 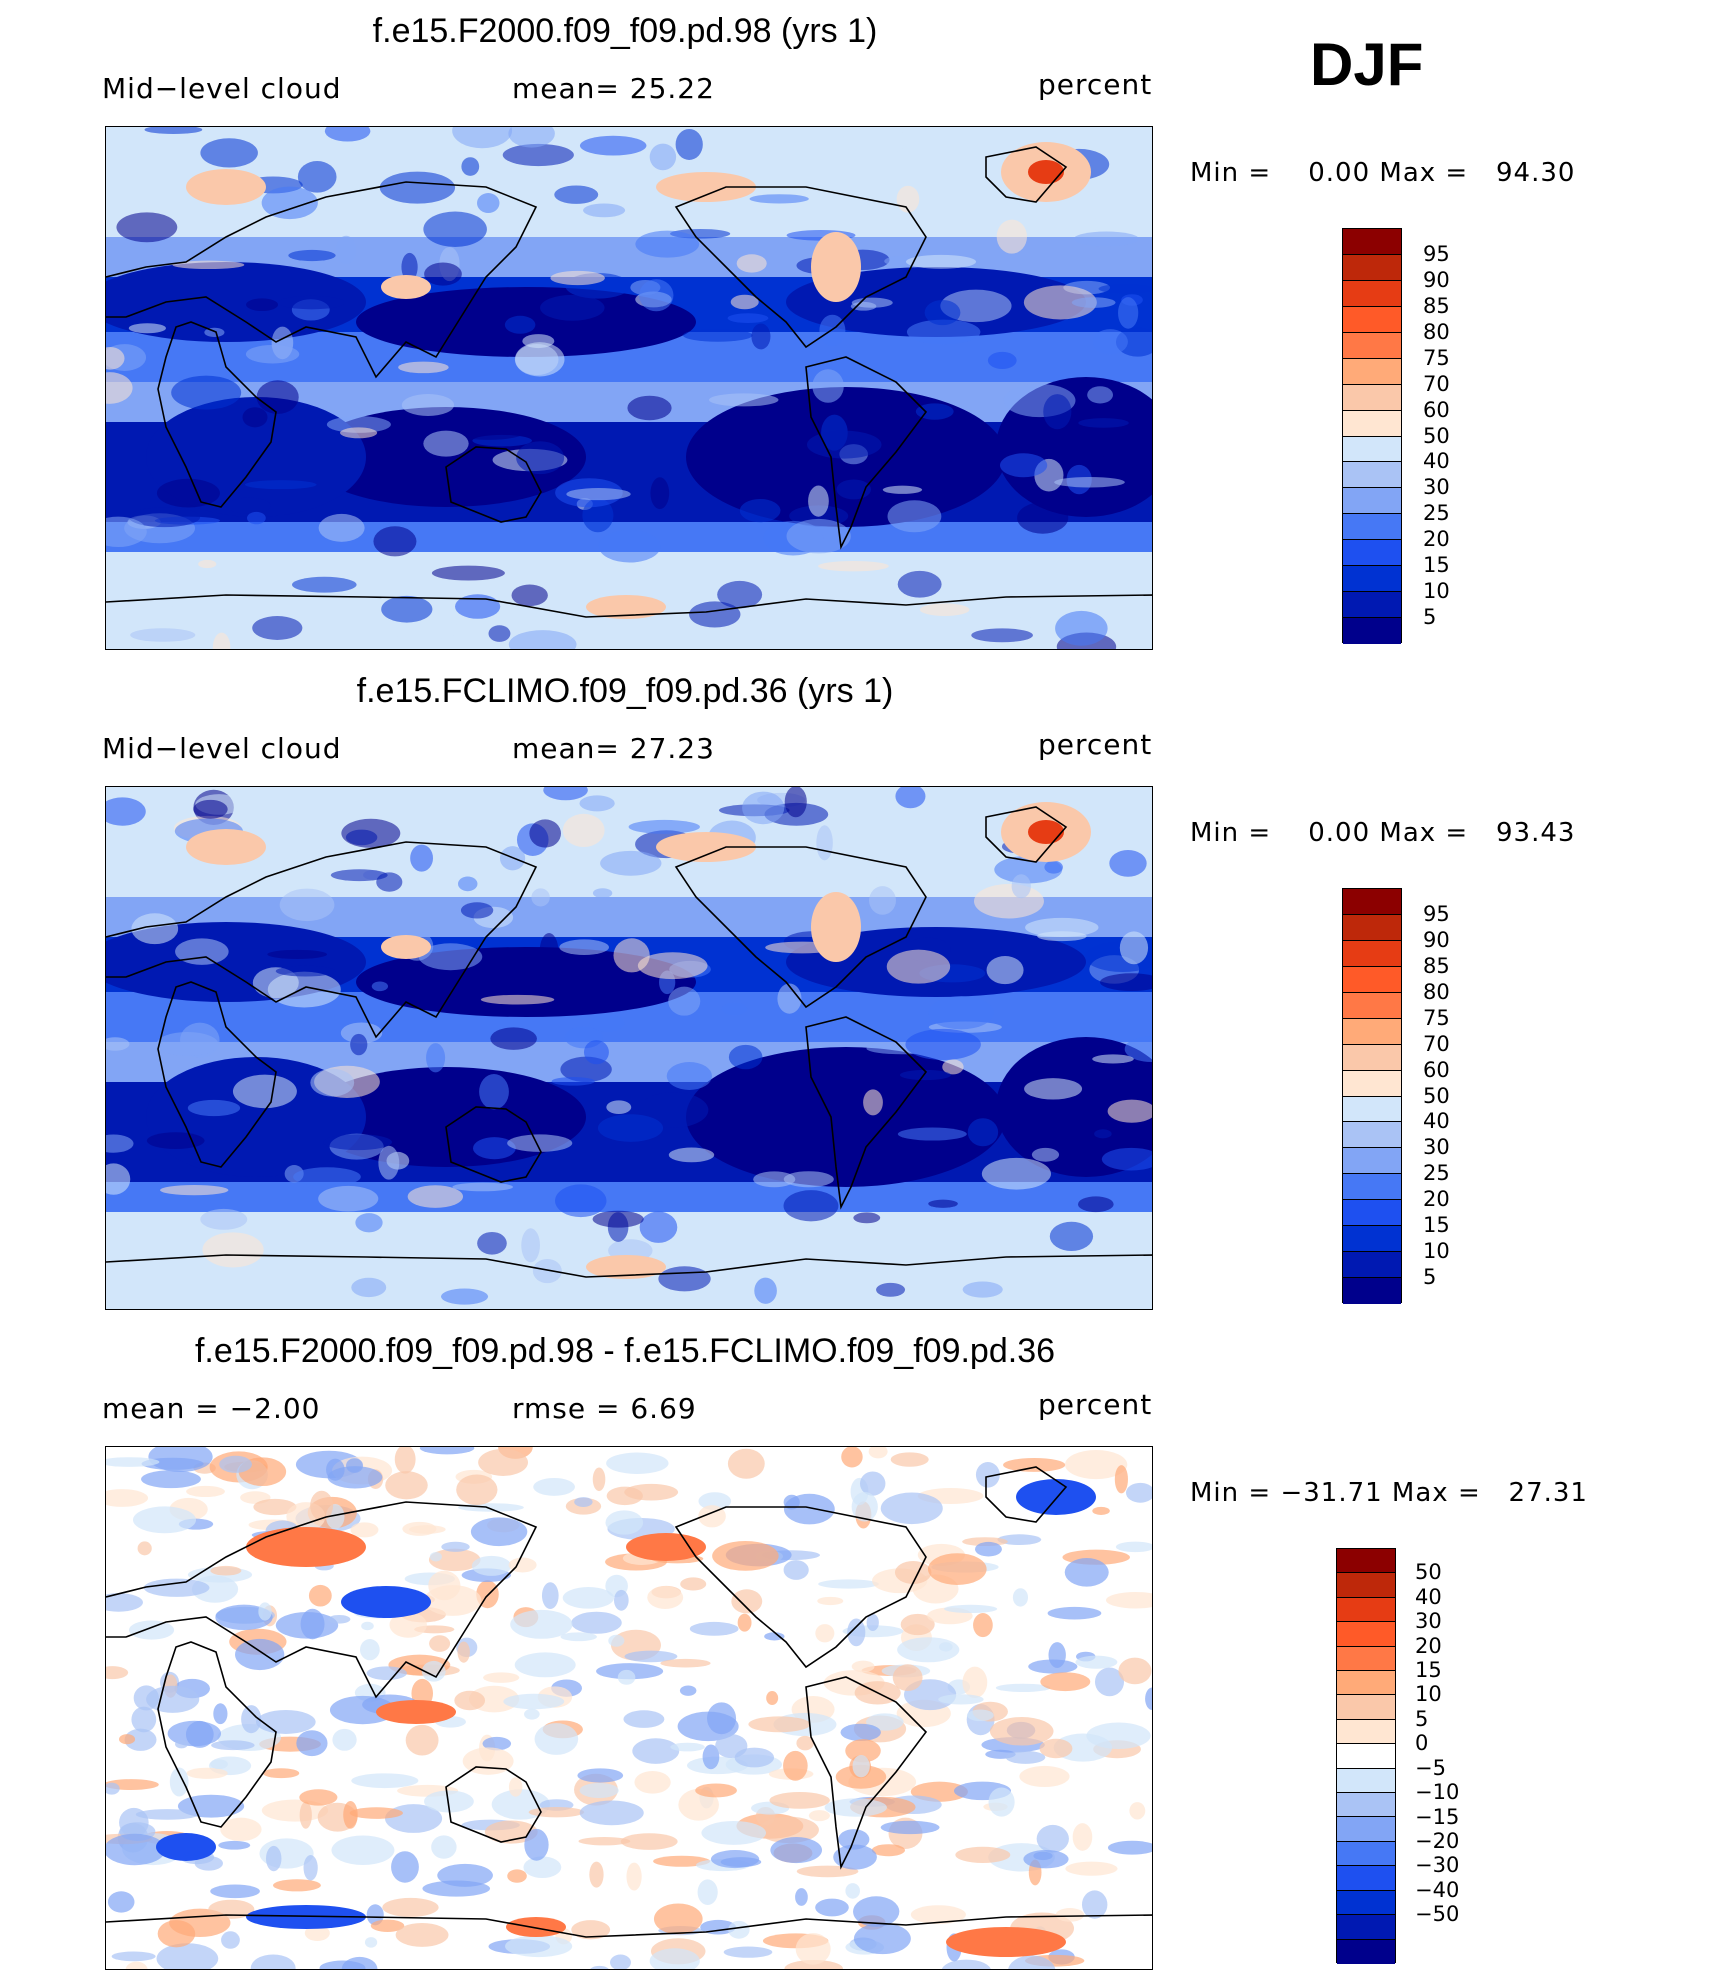 I want to click on contour-blob, so click(x=1074, y=1107).